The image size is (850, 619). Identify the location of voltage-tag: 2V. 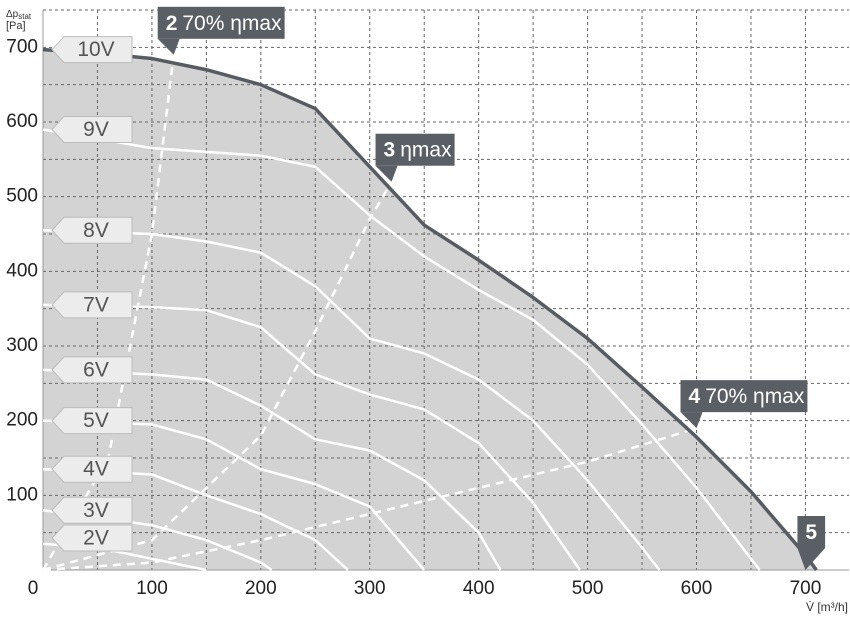
(92, 538).